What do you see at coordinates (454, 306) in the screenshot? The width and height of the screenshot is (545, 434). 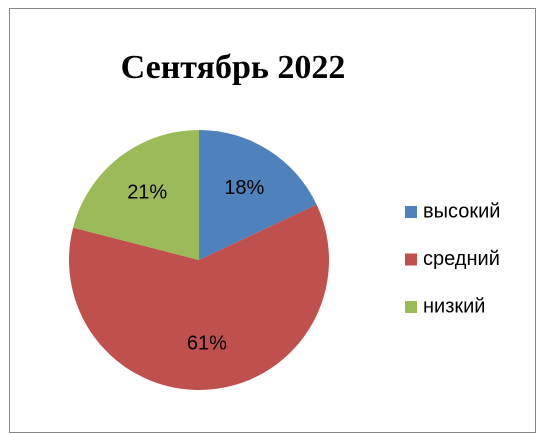 I see `legend-label: низкий` at bounding box center [454, 306].